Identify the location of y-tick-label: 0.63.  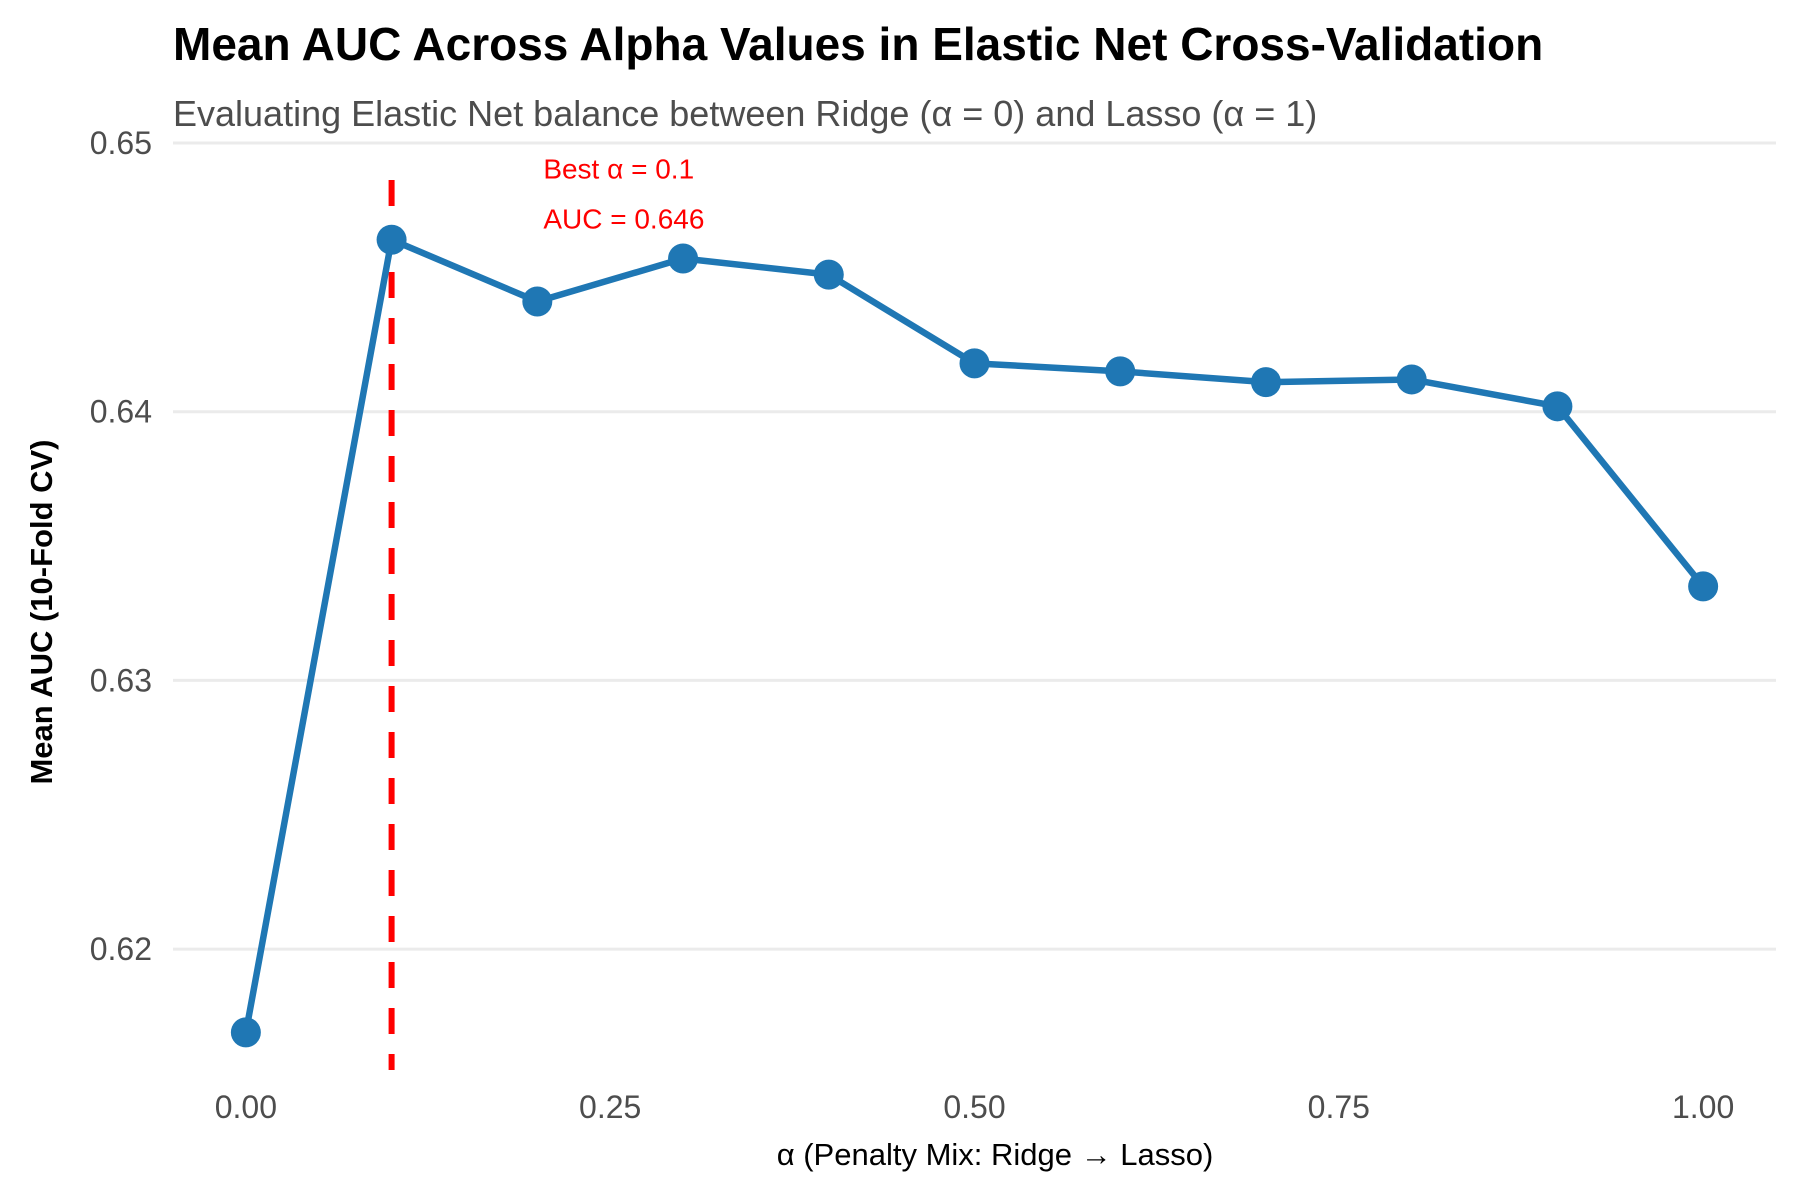
(121, 680).